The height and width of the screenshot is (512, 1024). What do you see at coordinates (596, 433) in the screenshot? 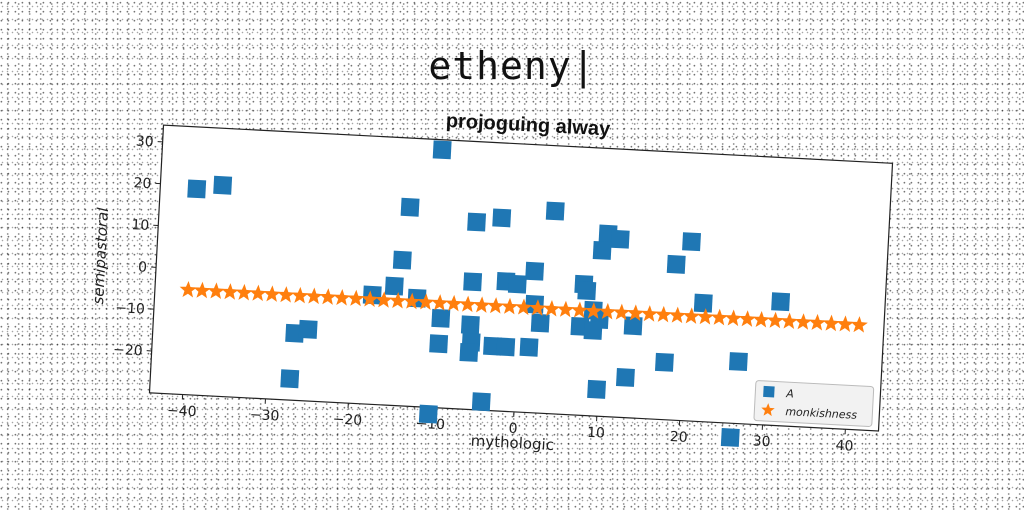
I see `x-tick-label: 10` at bounding box center [596, 433].